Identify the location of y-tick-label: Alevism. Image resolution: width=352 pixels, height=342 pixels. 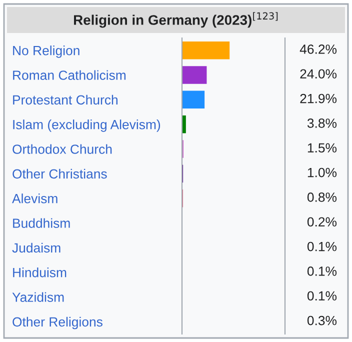
(35, 199).